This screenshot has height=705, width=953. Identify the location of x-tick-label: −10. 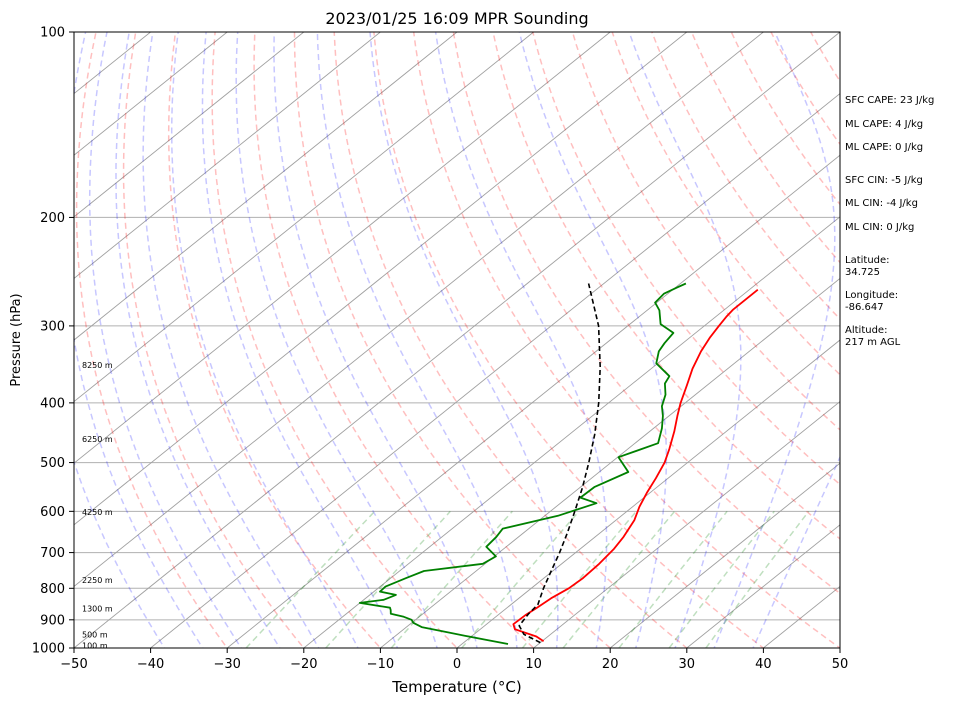
(380, 664).